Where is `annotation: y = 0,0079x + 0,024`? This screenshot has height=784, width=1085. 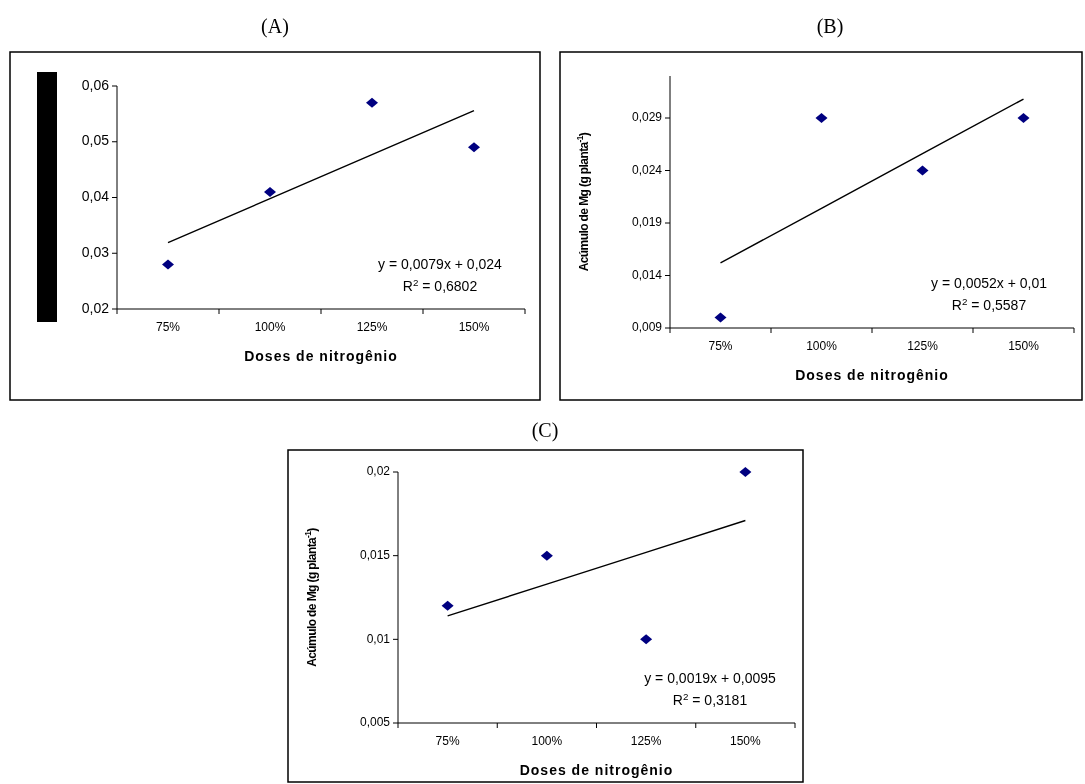 annotation: y = 0,0079x + 0,024 is located at coordinates (440, 264).